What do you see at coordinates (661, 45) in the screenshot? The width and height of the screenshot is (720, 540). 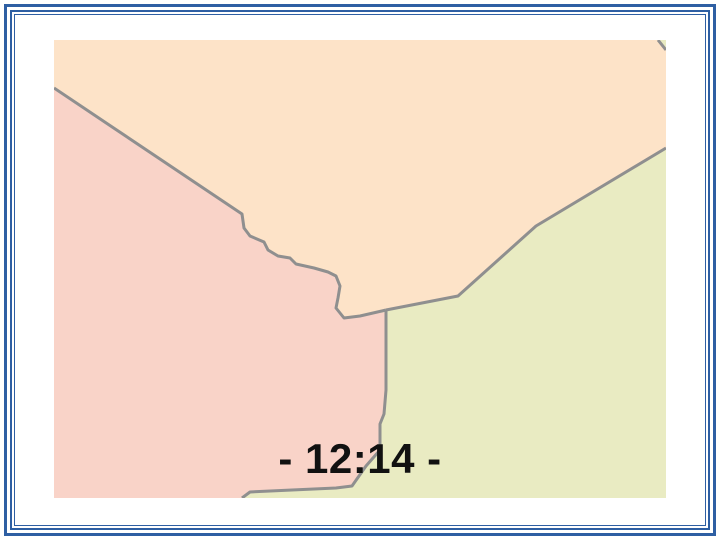 I see `border-top-corner` at bounding box center [661, 45].